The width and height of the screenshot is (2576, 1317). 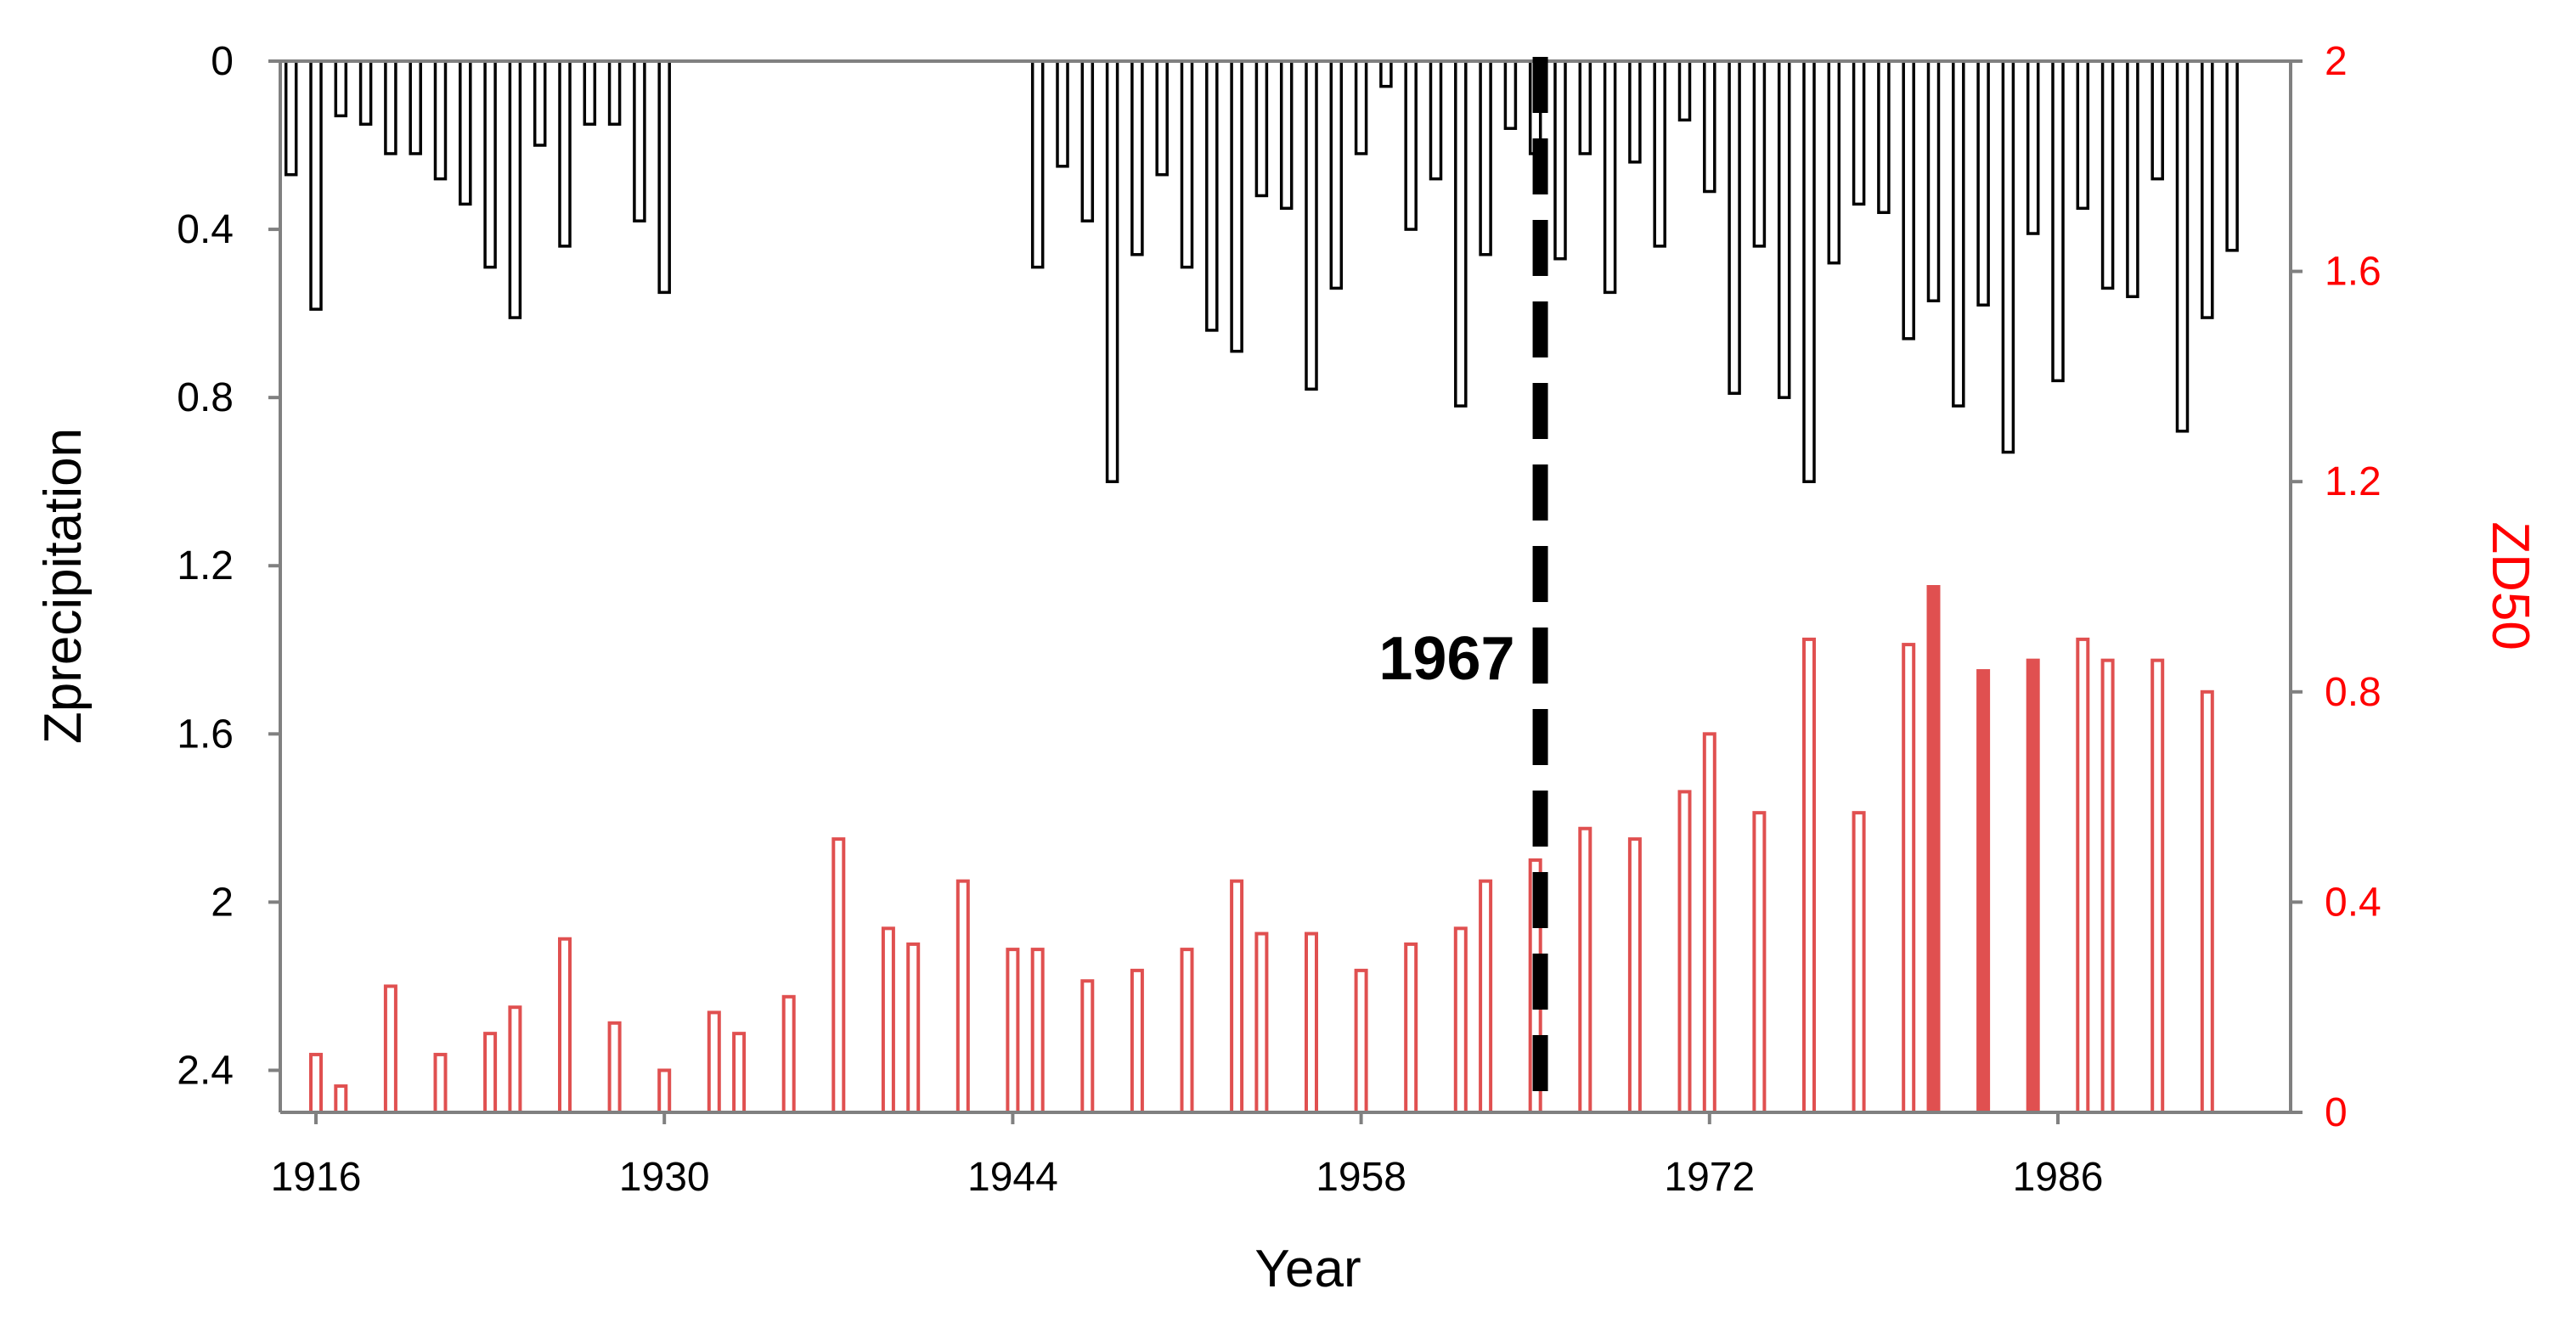 What do you see at coordinates (205, 229) in the screenshot?
I see `left-tick-label: 0.4` at bounding box center [205, 229].